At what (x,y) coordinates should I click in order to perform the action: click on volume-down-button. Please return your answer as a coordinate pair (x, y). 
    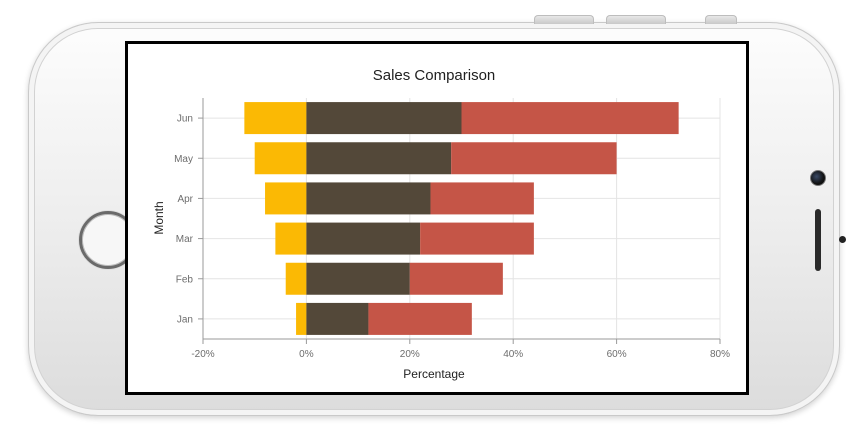
    Looking at the image, I should click on (636, 19).